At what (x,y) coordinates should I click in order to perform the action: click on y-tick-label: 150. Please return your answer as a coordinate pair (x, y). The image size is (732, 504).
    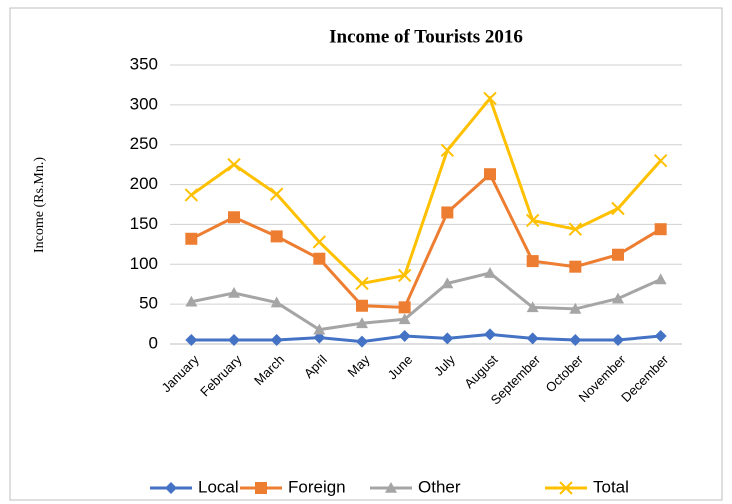
    Looking at the image, I should click on (144, 223).